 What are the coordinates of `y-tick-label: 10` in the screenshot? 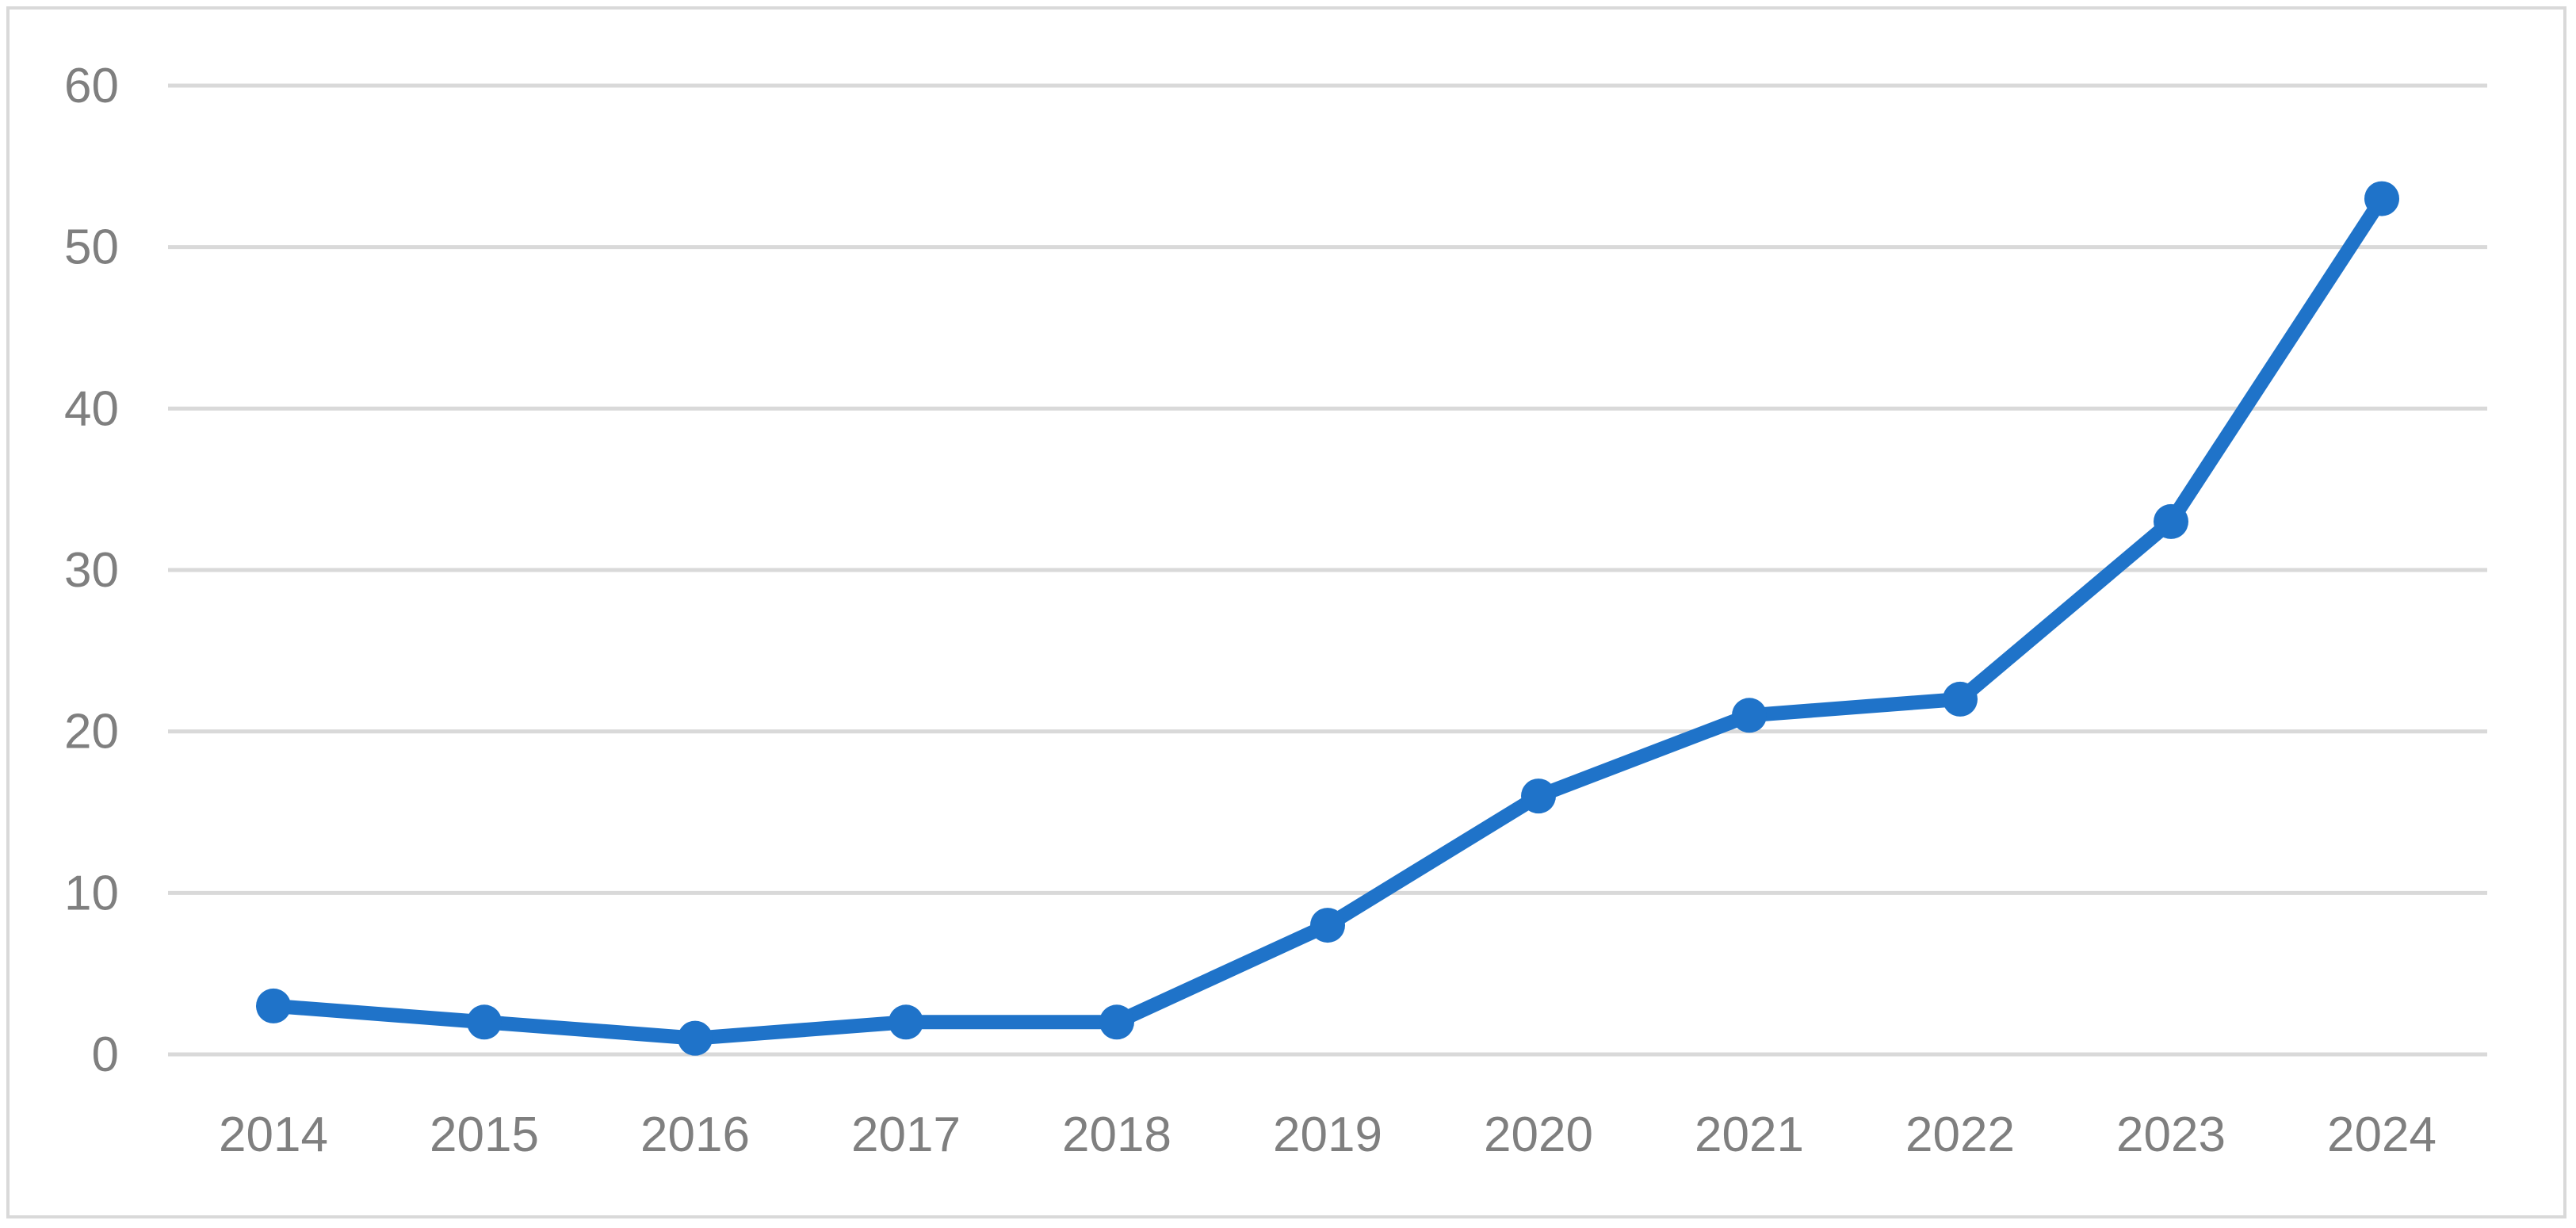 It's located at (91, 893).